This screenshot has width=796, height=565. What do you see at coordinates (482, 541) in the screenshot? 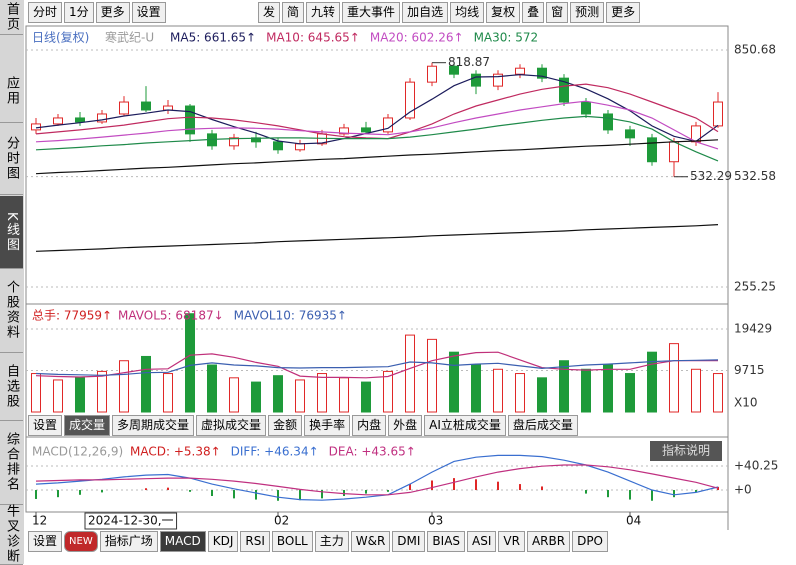
I see `tab: ASI` at bounding box center [482, 541].